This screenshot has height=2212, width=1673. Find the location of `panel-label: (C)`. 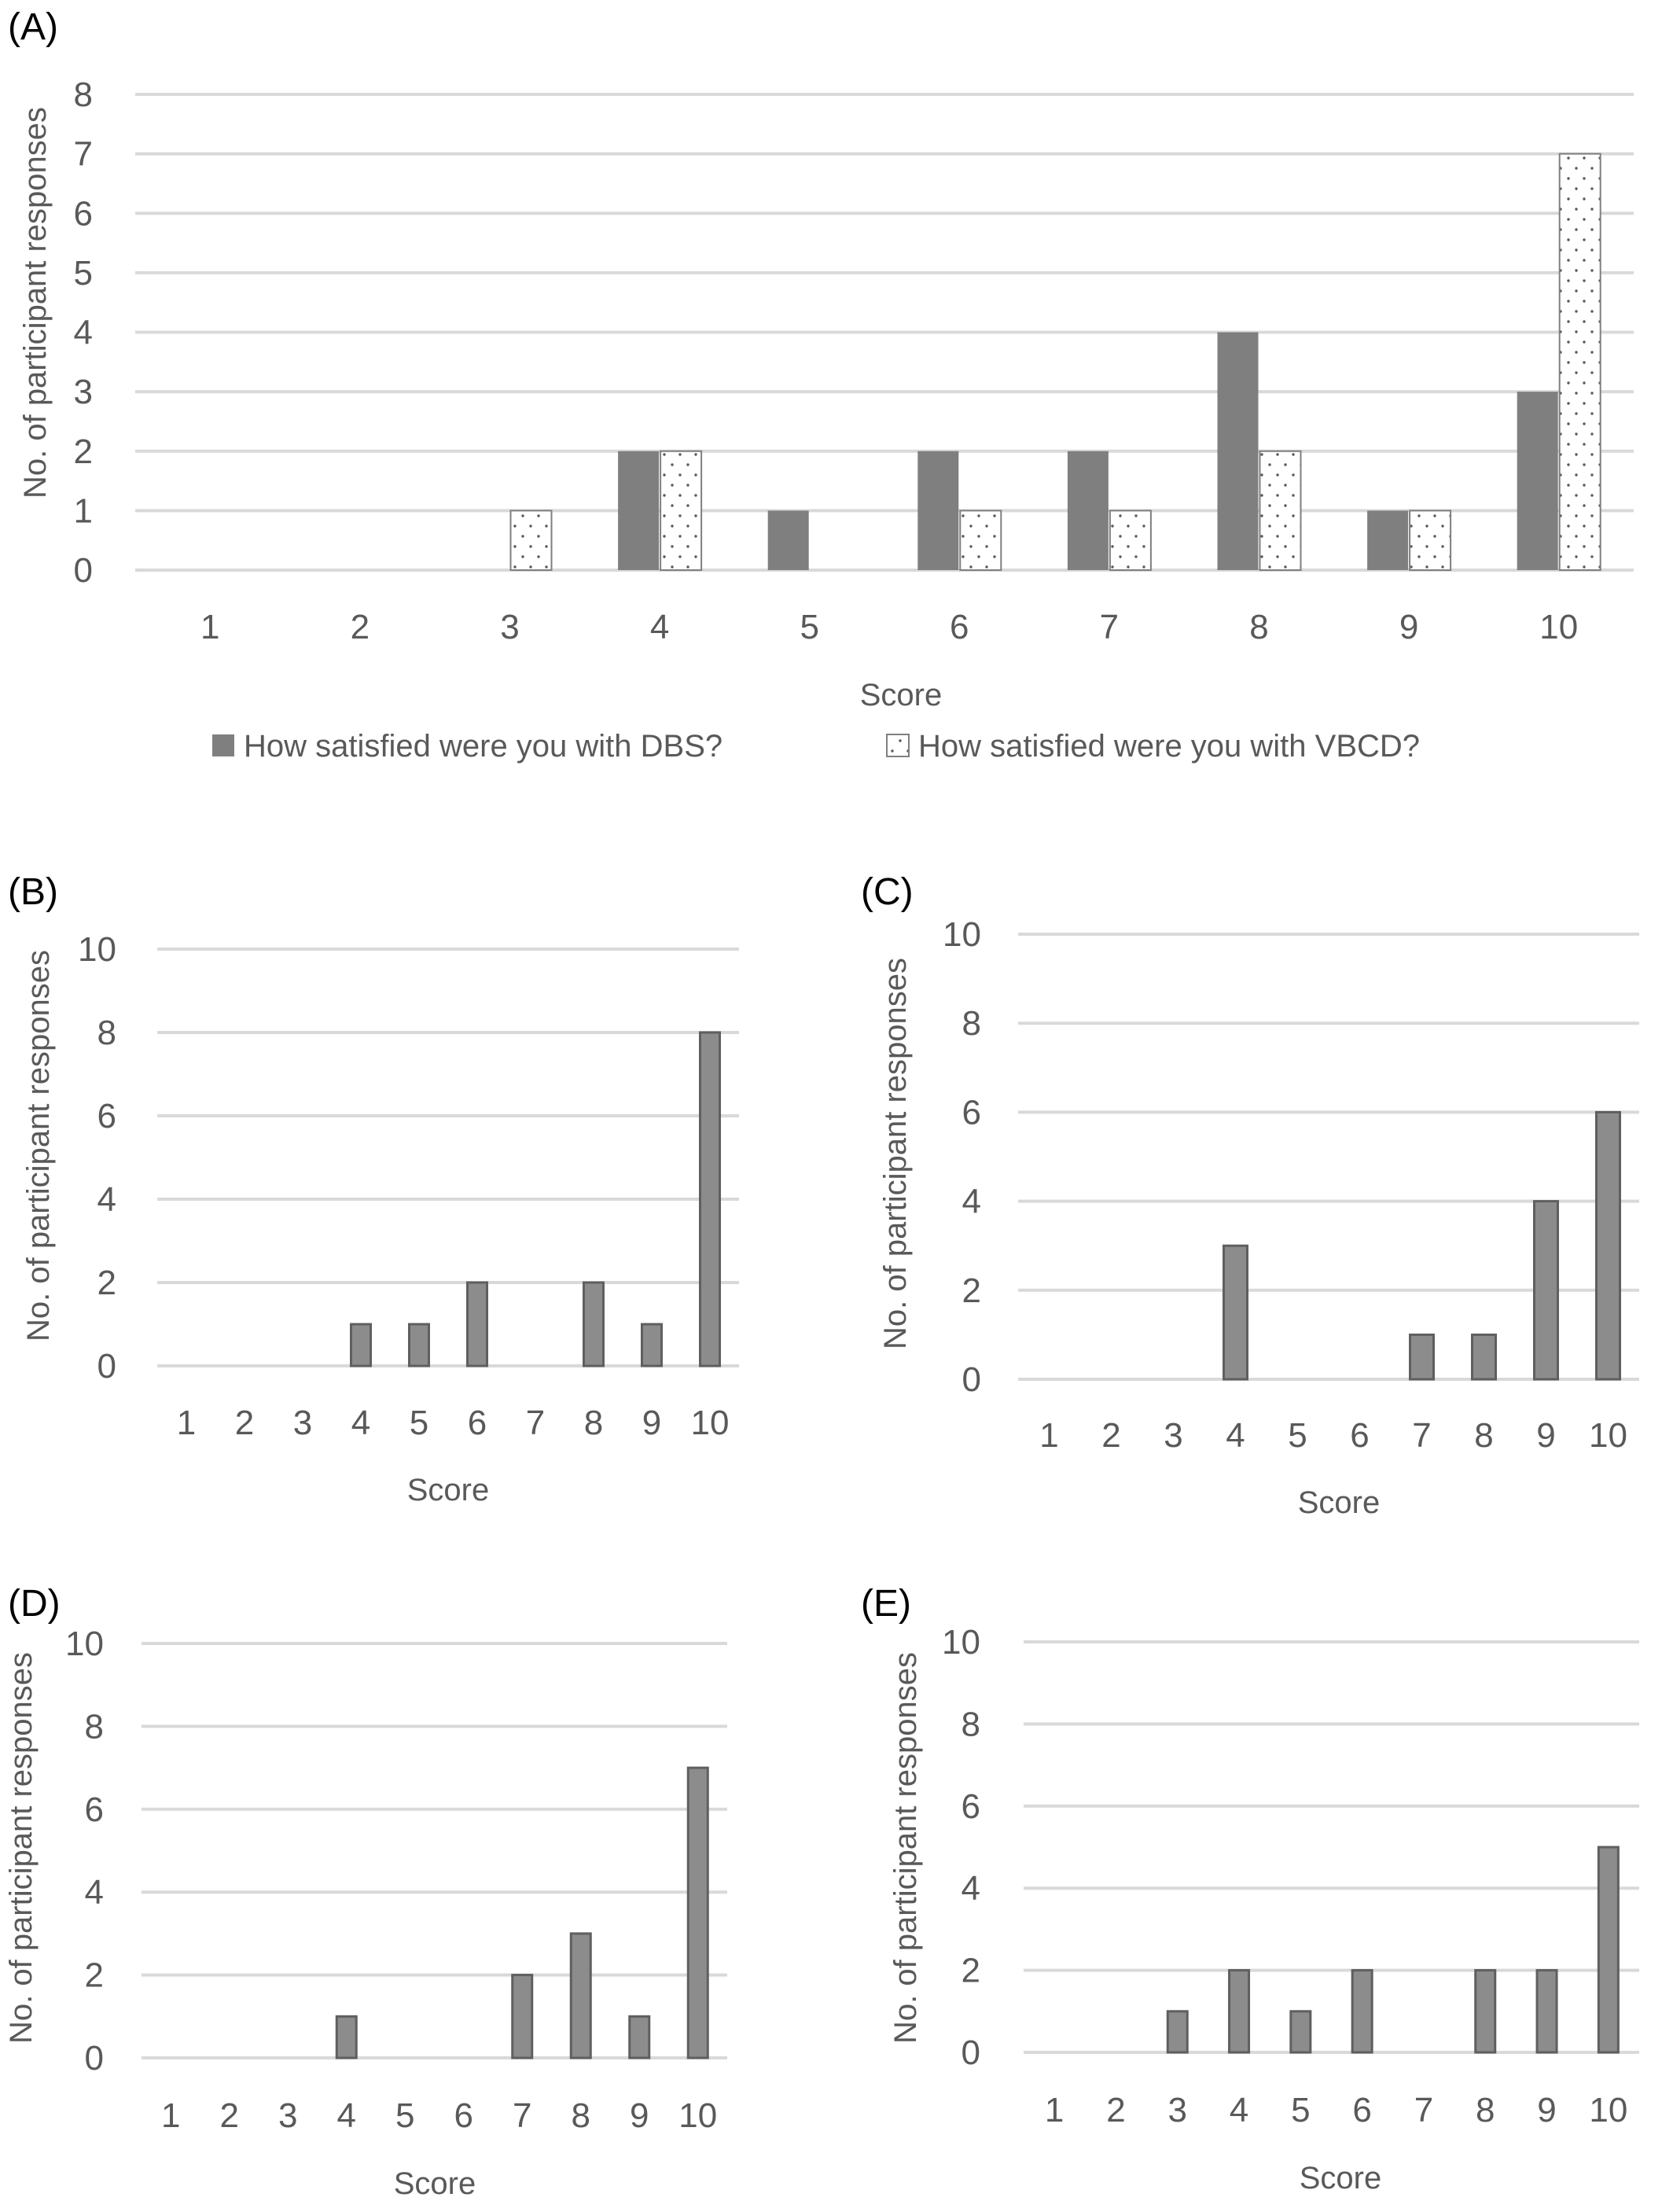

panel-label: (C) is located at coordinates (888, 892).